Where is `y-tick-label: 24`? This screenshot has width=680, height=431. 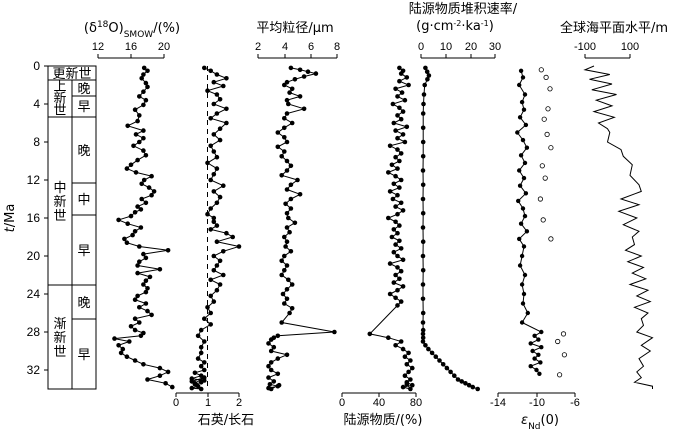 y-tick-label: 24 is located at coordinates (34, 294).